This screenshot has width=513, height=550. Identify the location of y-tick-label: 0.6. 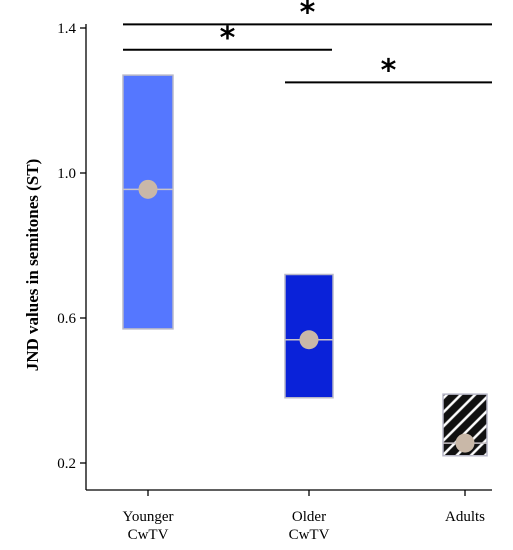
(66, 319).